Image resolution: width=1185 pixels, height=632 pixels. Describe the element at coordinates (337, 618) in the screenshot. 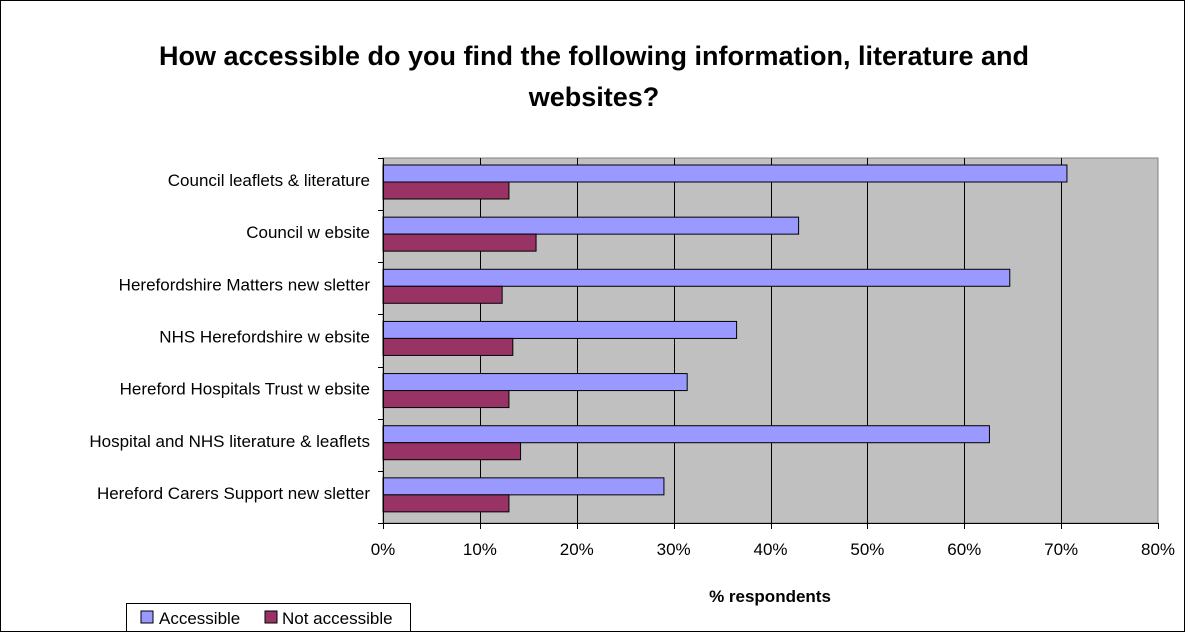

I see `legend-label-not-accessible: Not accessible` at that location.